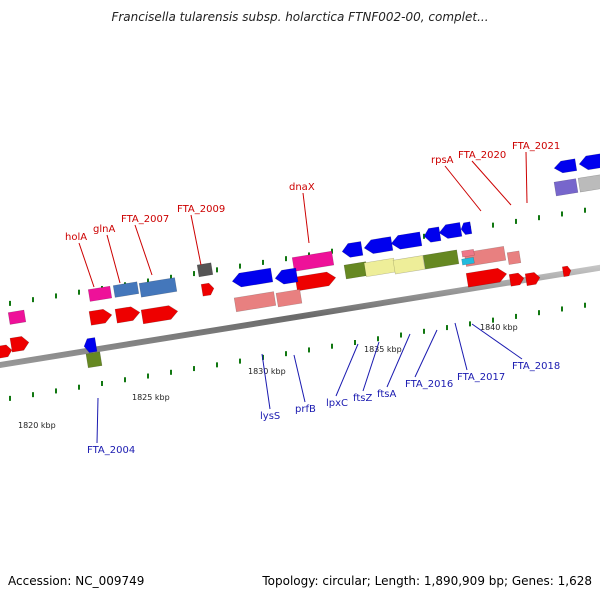 This screenshot has height=600, width=600. What do you see at coordinates (499, 327) in the screenshot?
I see `scale-label: 1840 kbp` at bounding box center [499, 327].